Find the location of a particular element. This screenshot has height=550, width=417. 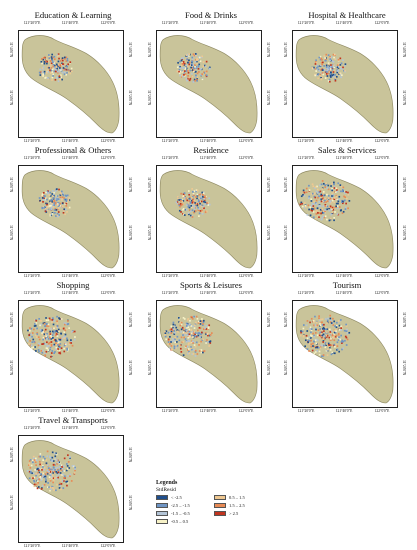

panel-title: Shopping is located at coordinates (73, 285).